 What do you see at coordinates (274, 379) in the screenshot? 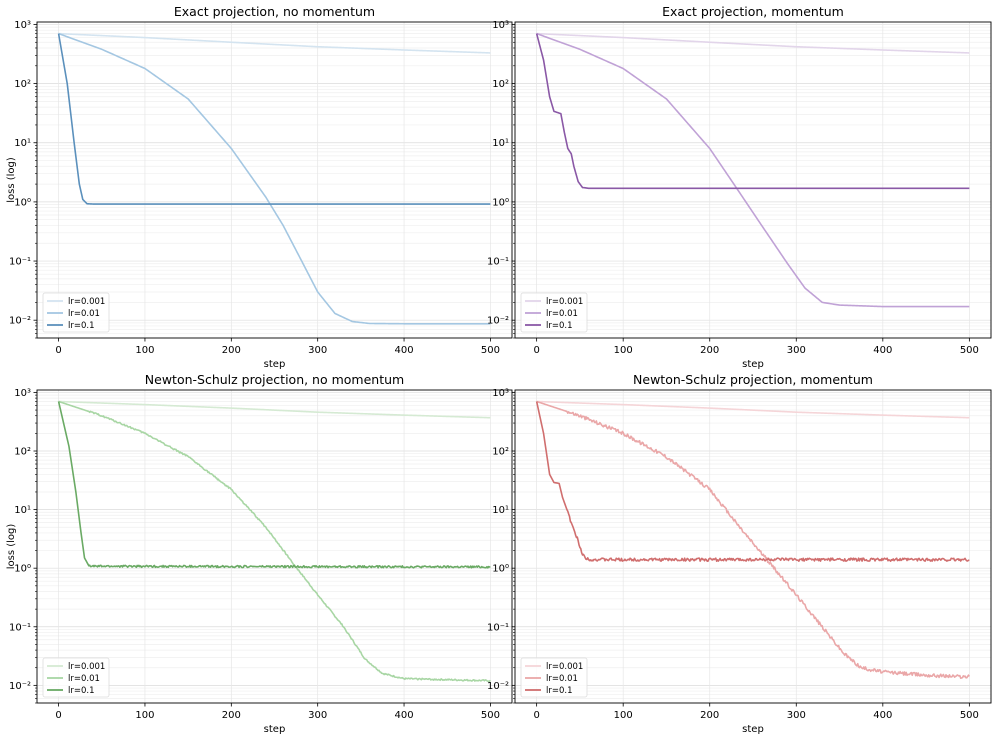
I see `chart-title: Newton-Schulz projection, no momentum` at bounding box center [274, 379].